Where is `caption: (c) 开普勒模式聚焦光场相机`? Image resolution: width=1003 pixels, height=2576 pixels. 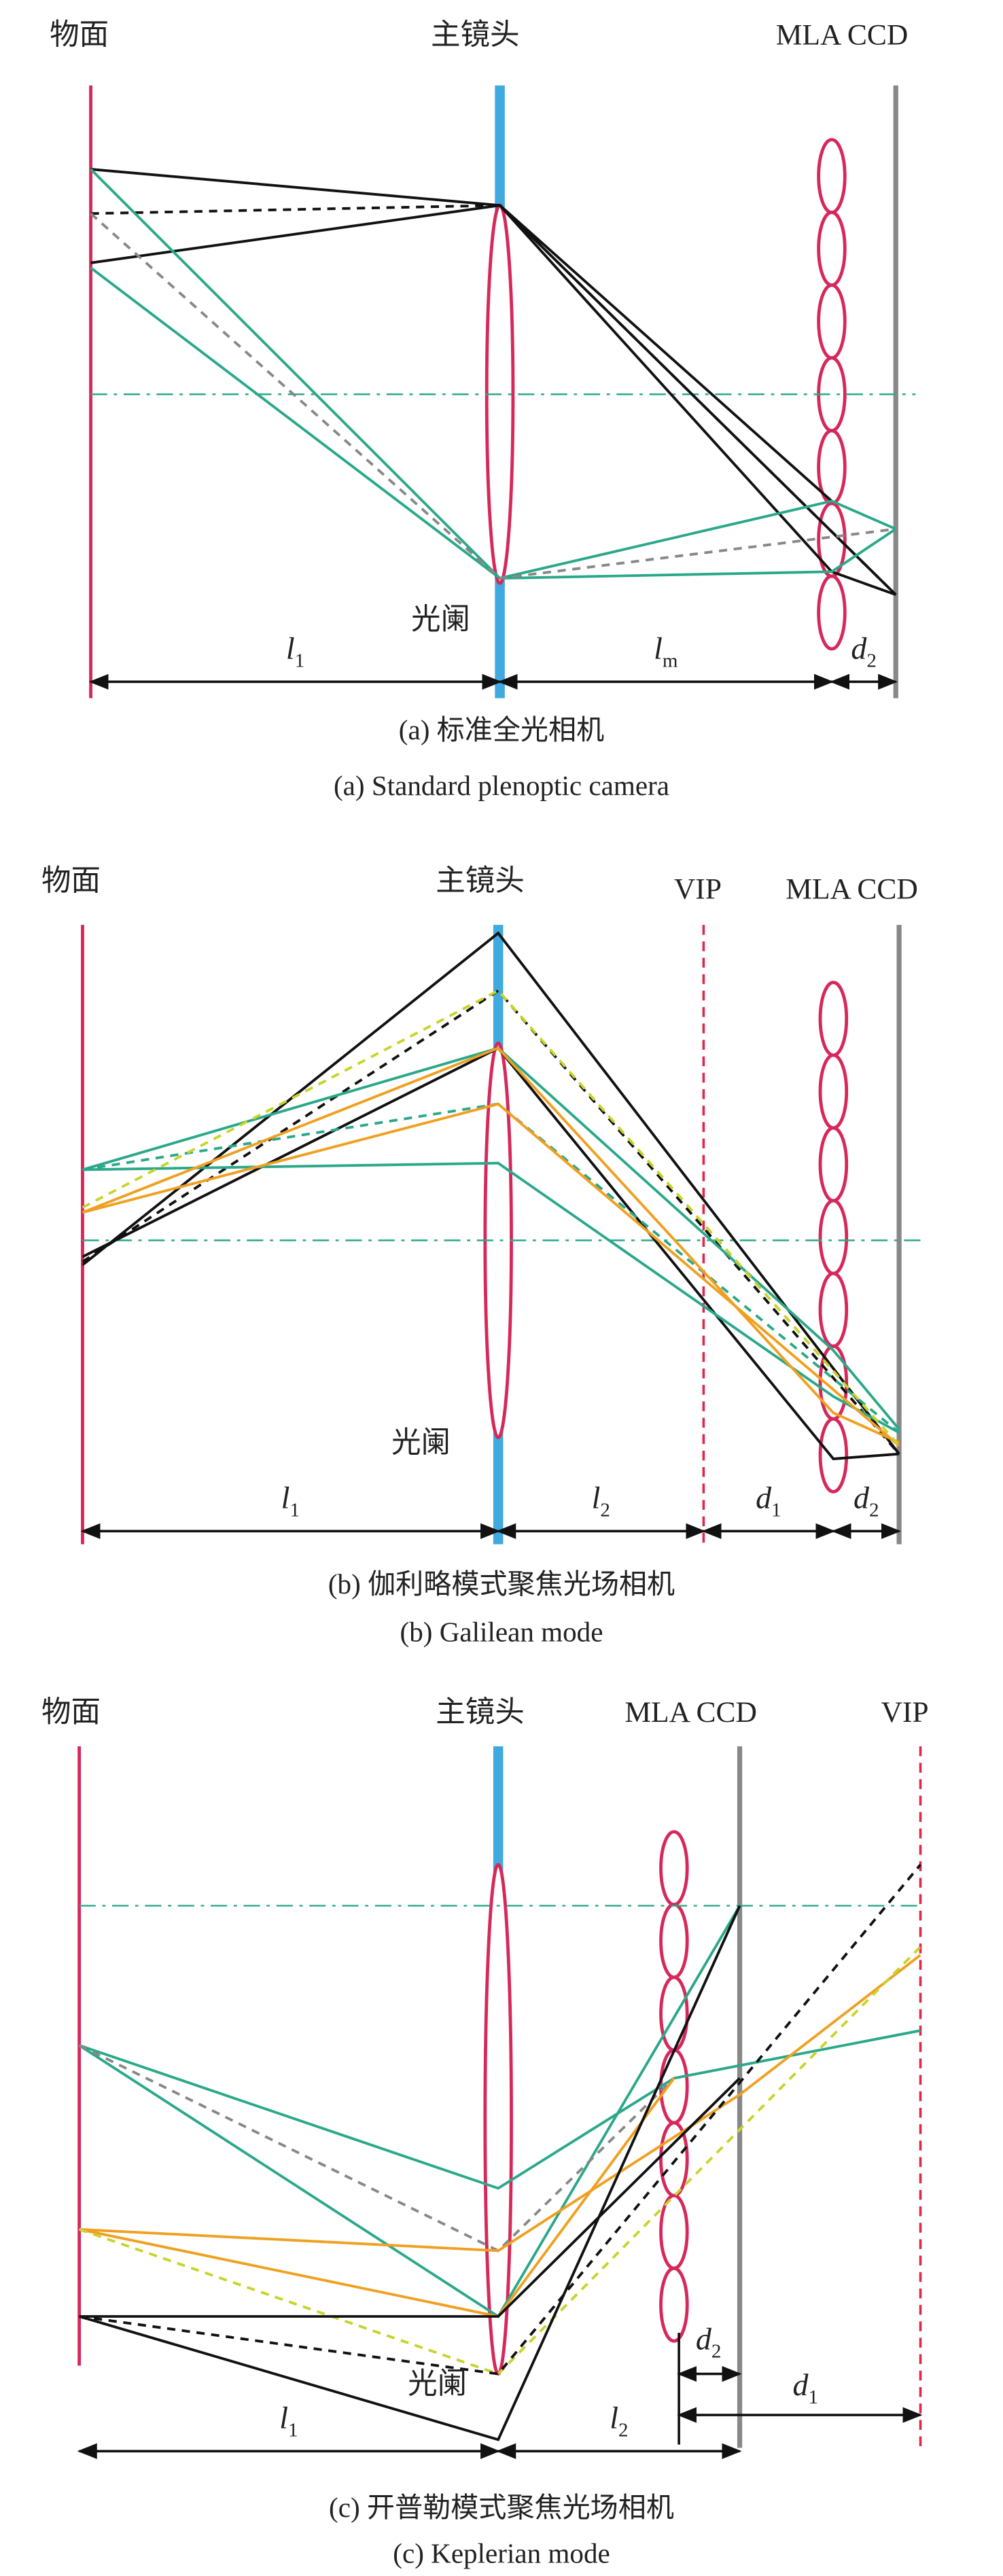 caption: (c) 开普勒模式聚焦光场相机 is located at coordinates (501, 2507).